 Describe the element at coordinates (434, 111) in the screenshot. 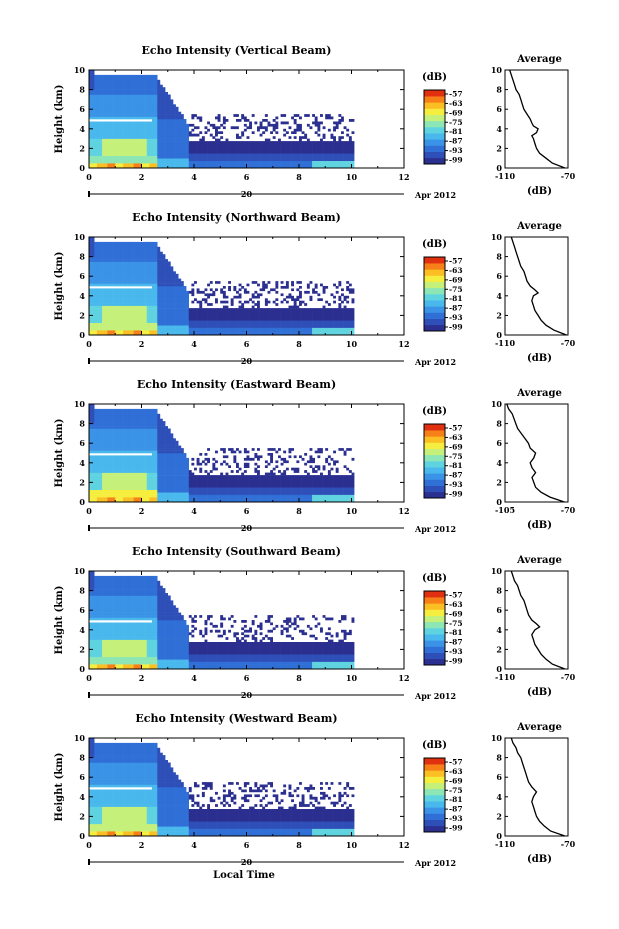

I see `colorbar-swatch` at that location.